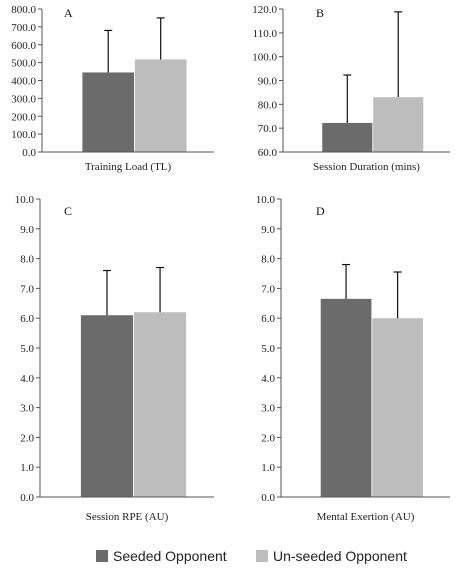 The height and width of the screenshot is (573, 474). Describe the element at coordinates (170, 556) in the screenshot. I see `legend-label-seeded: Seeded Opponent` at that location.